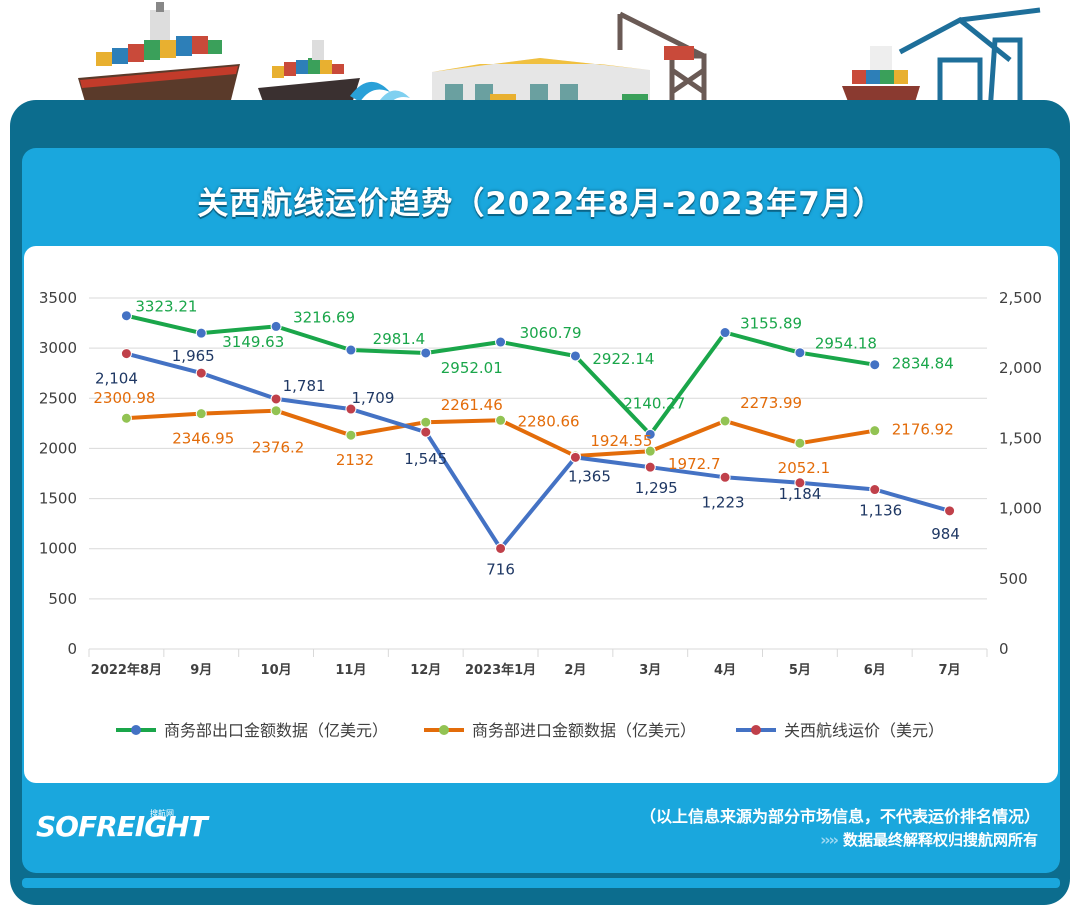 Image resolution: width=1080 pixels, height=915 pixels. Describe the element at coordinates (122, 826) in the screenshot. I see `brand-logo: SOFREIGHT` at that location.